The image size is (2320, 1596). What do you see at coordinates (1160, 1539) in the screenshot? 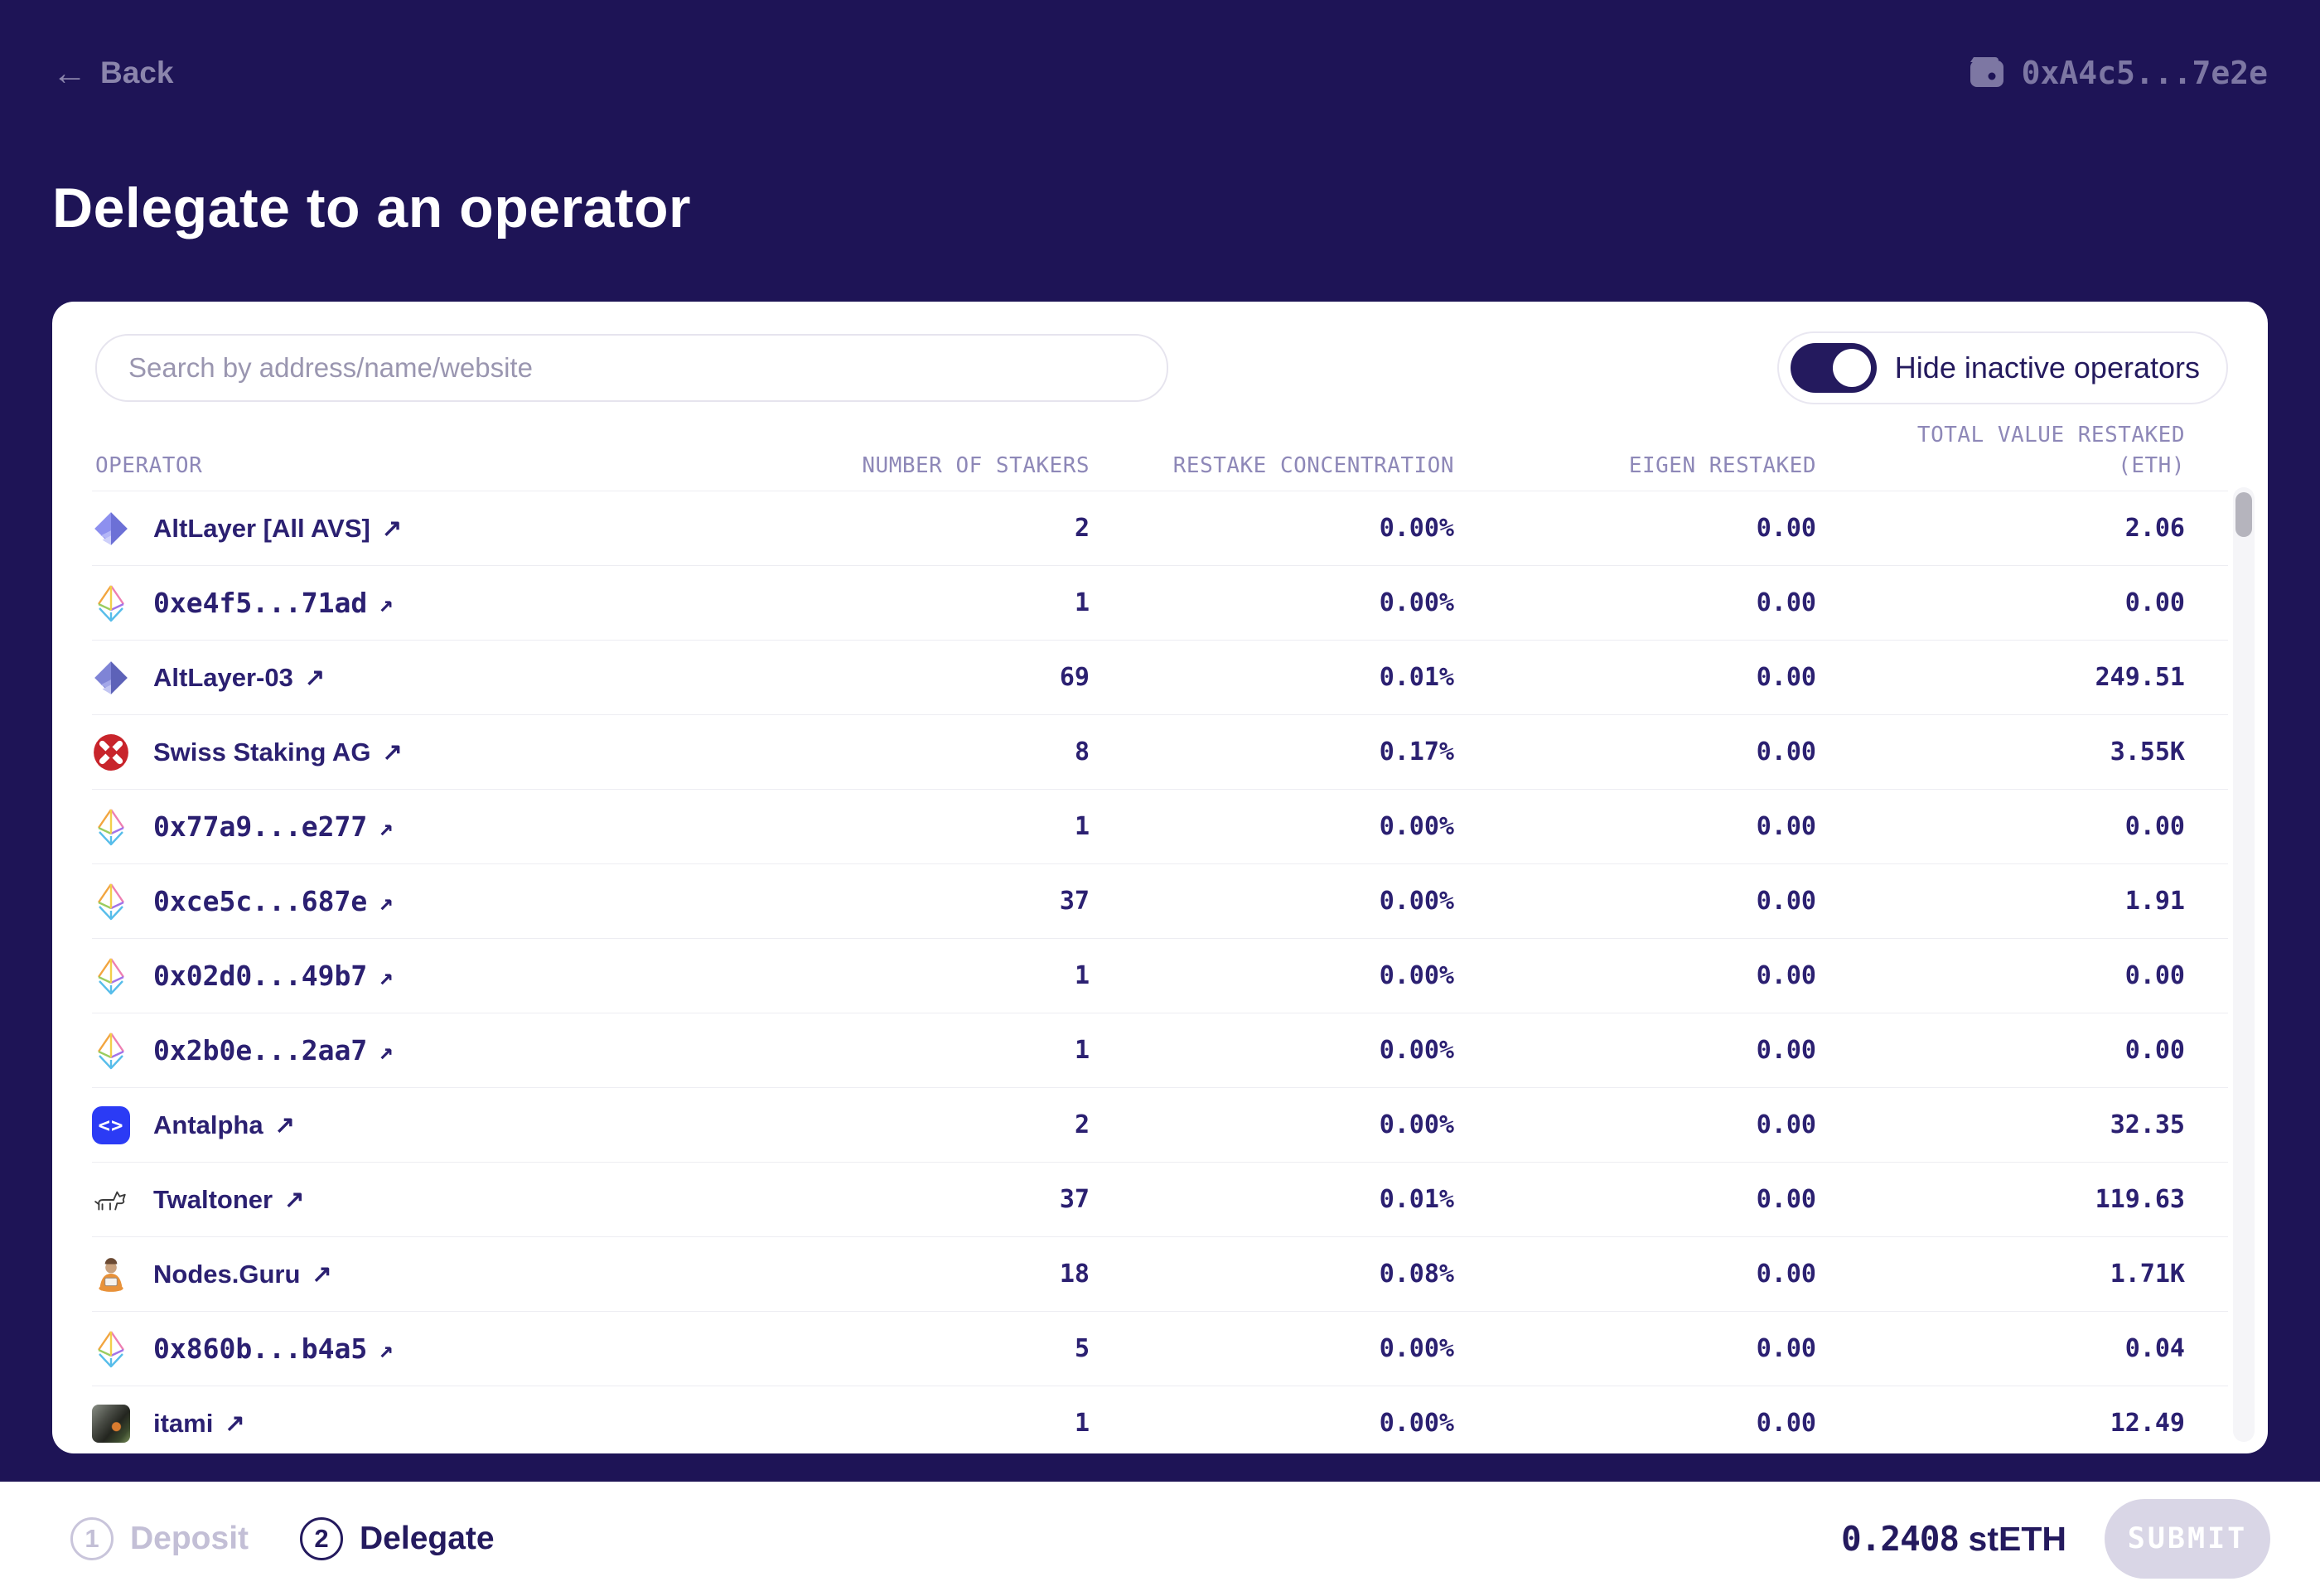
I see `bottom-bar: 1 Deposit 2 Delegate 0.2408 stETH SUBMIT` at bounding box center [1160, 1539].